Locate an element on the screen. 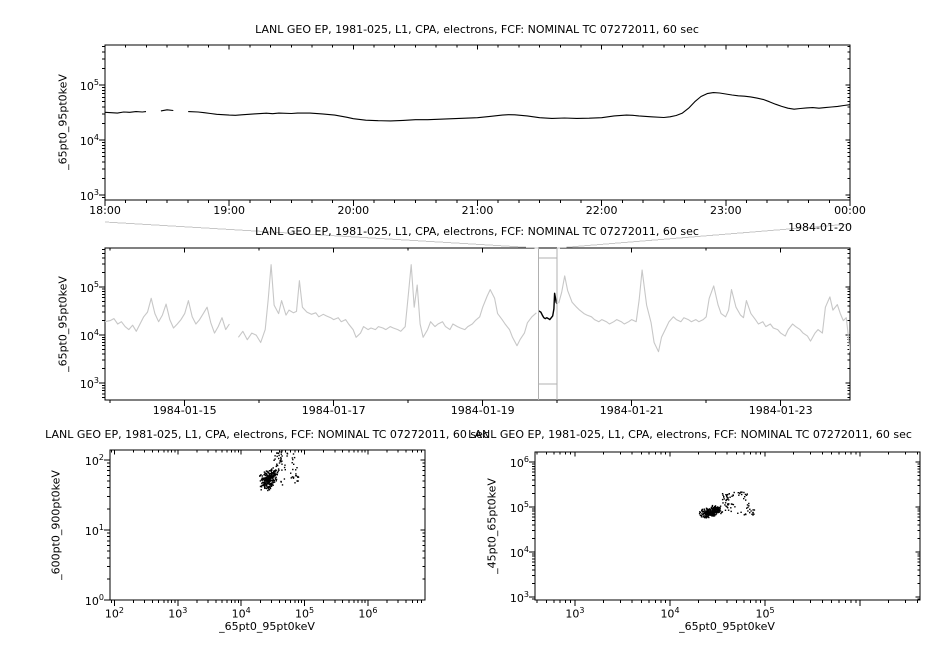 The height and width of the screenshot is (647, 926). zoom-connector-right is located at coordinates (704, 236).